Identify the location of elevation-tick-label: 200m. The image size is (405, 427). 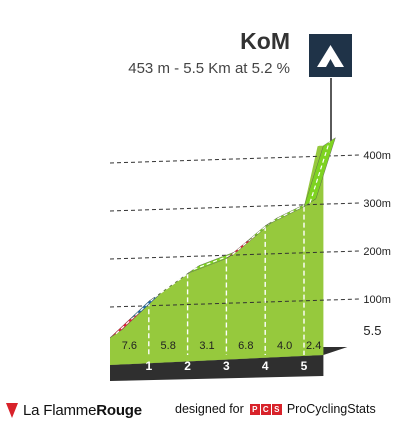
(377, 252).